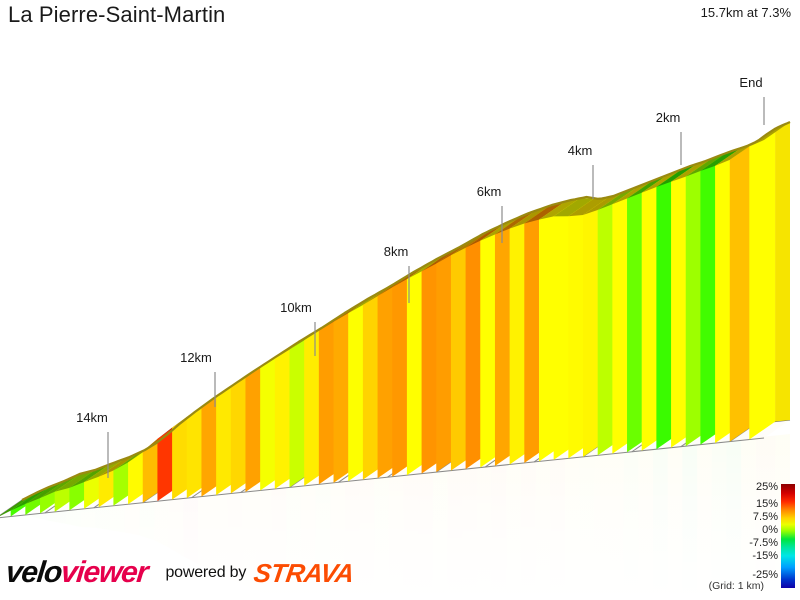 The width and height of the screenshot is (800, 600). What do you see at coordinates (92, 444) in the screenshot?
I see `distance-marker: 14km` at bounding box center [92, 444].